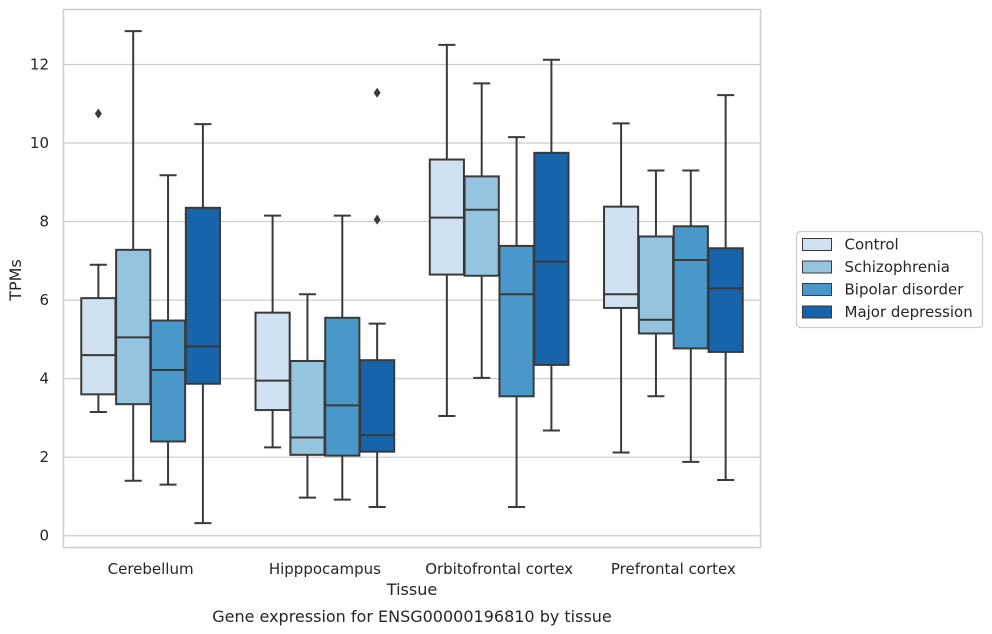 This screenshot has height=634, width=992. What do you see at coordinates (44, 379) in the screenshot?
I see `y-tick-label: 4` at bounding box center [44, 379].